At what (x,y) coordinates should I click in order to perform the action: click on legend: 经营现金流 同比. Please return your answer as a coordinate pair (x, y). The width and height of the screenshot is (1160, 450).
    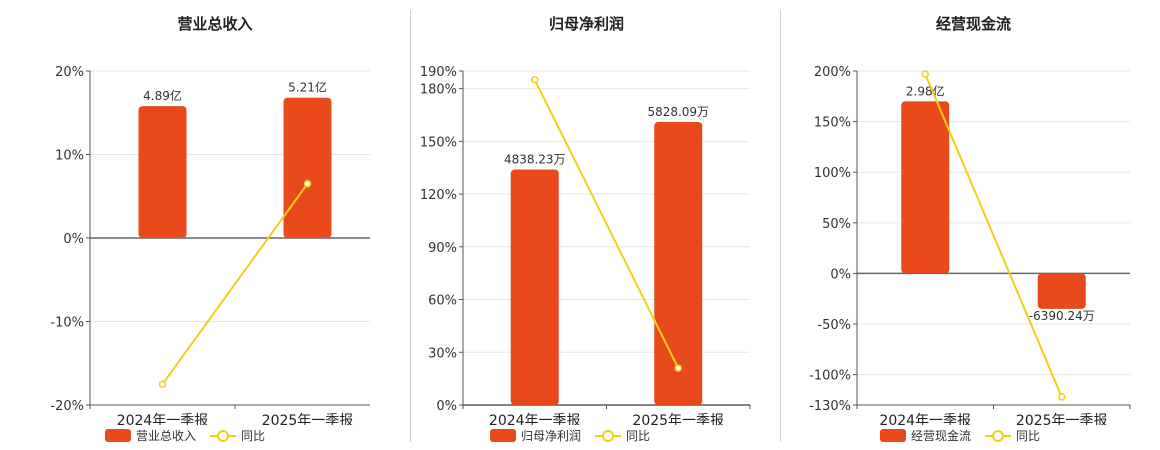
    Looking at the image, I should click on (960, 435).